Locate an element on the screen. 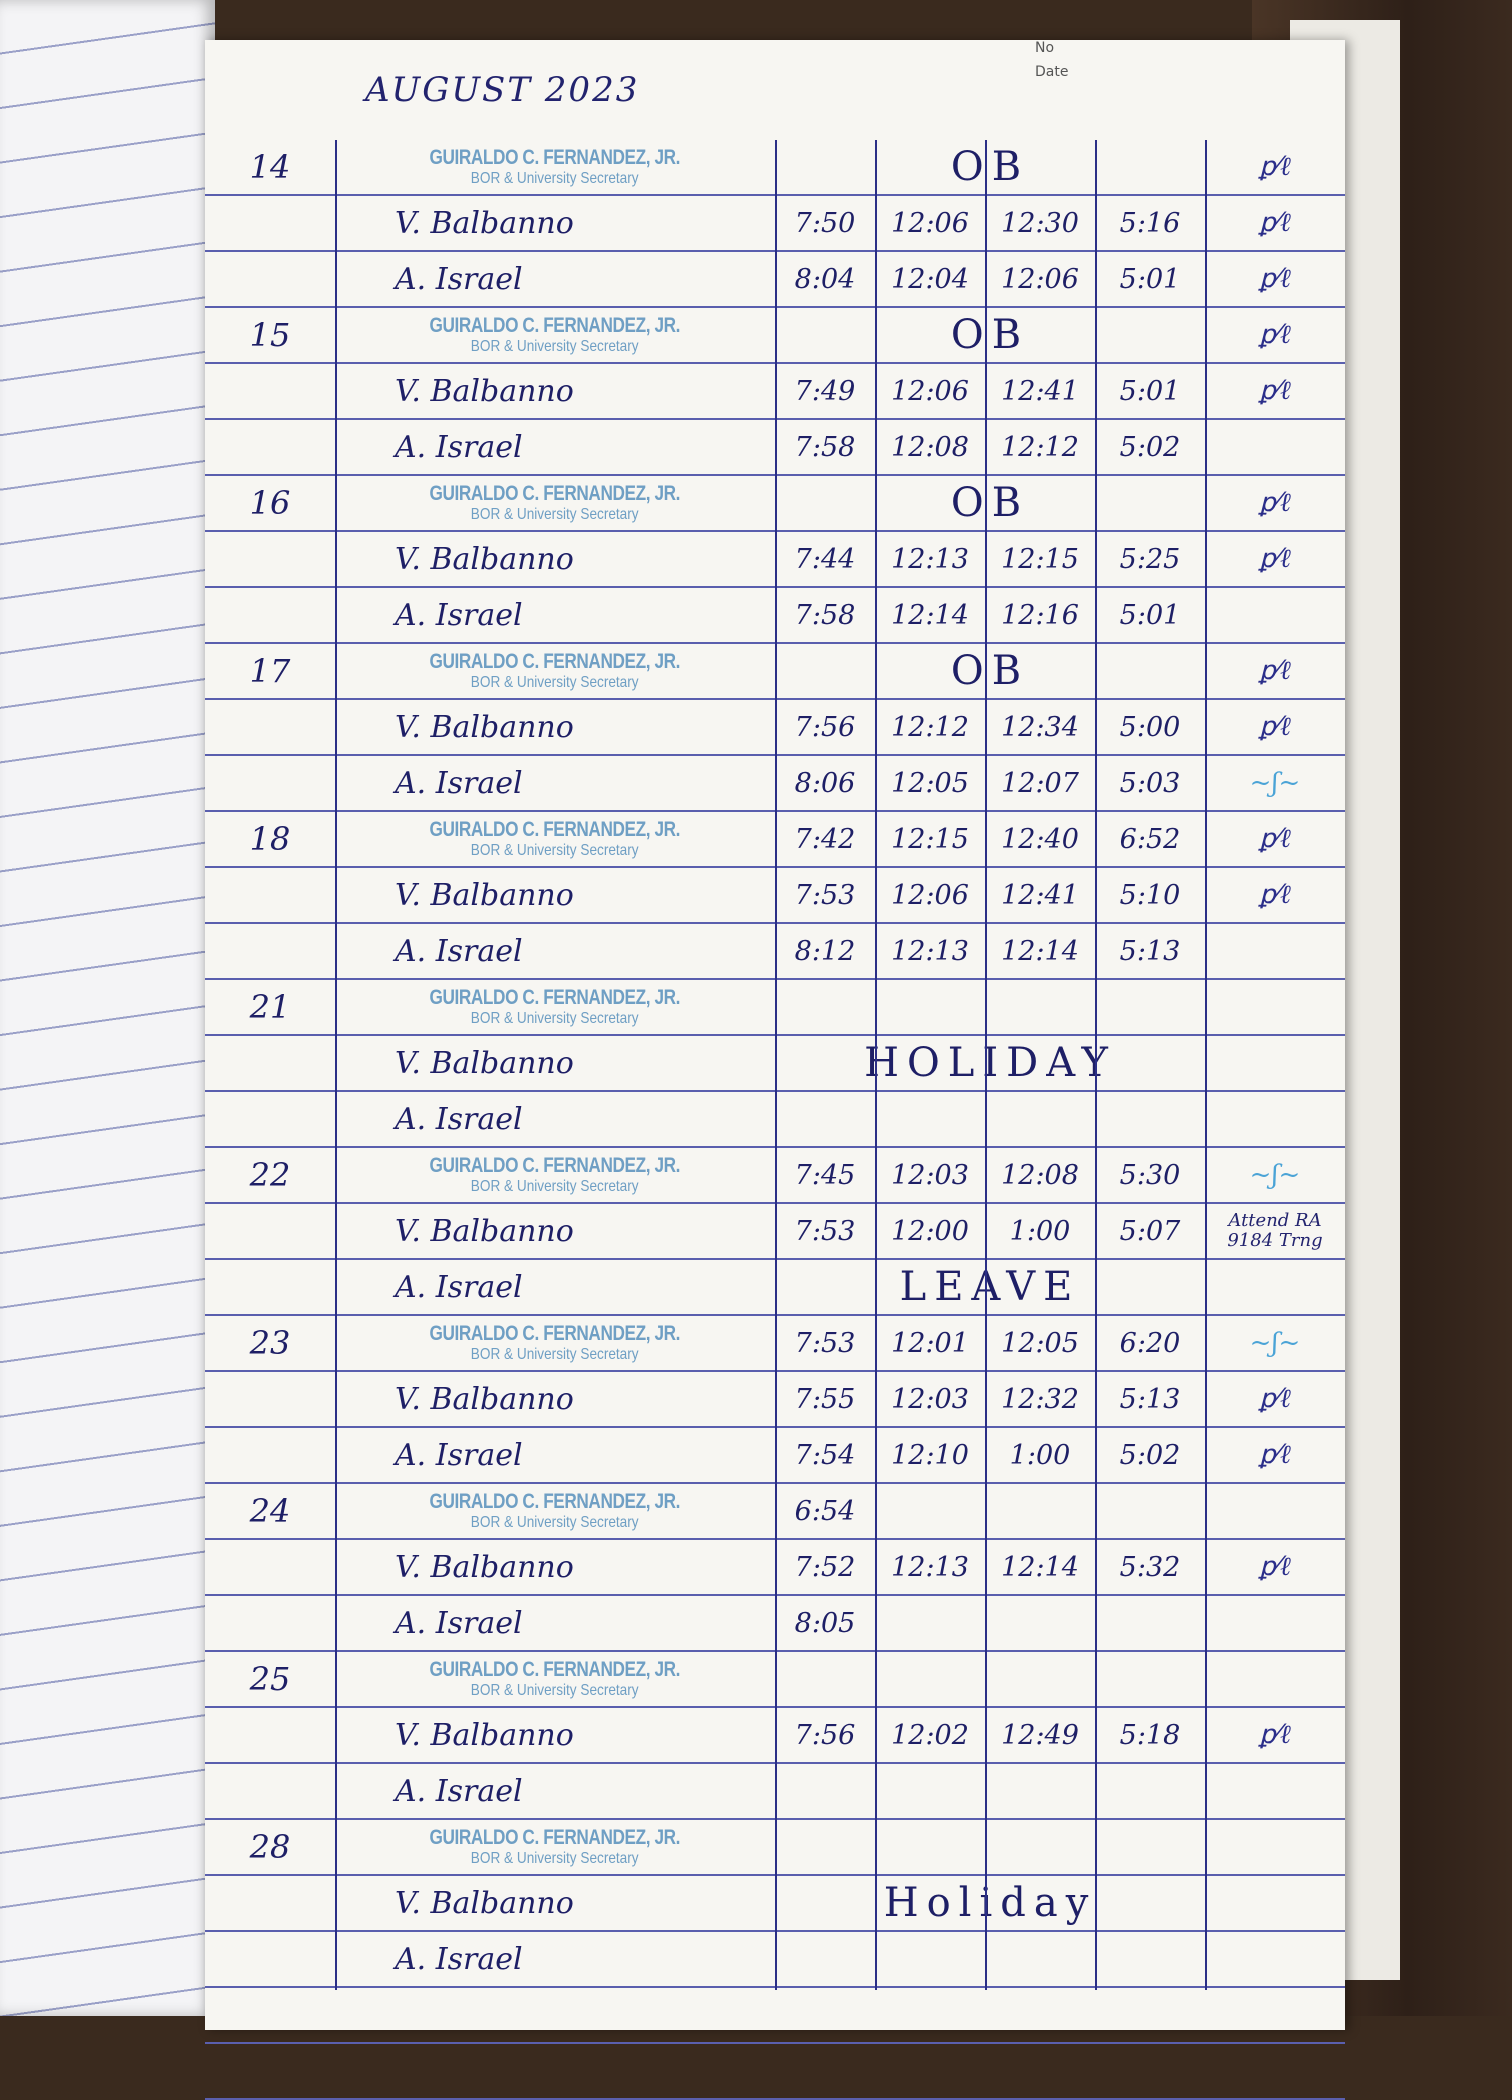 This screenshot has height=2100, width=1512. pm-arrival-time: 12:34 is located at coordinates (1040, 727).